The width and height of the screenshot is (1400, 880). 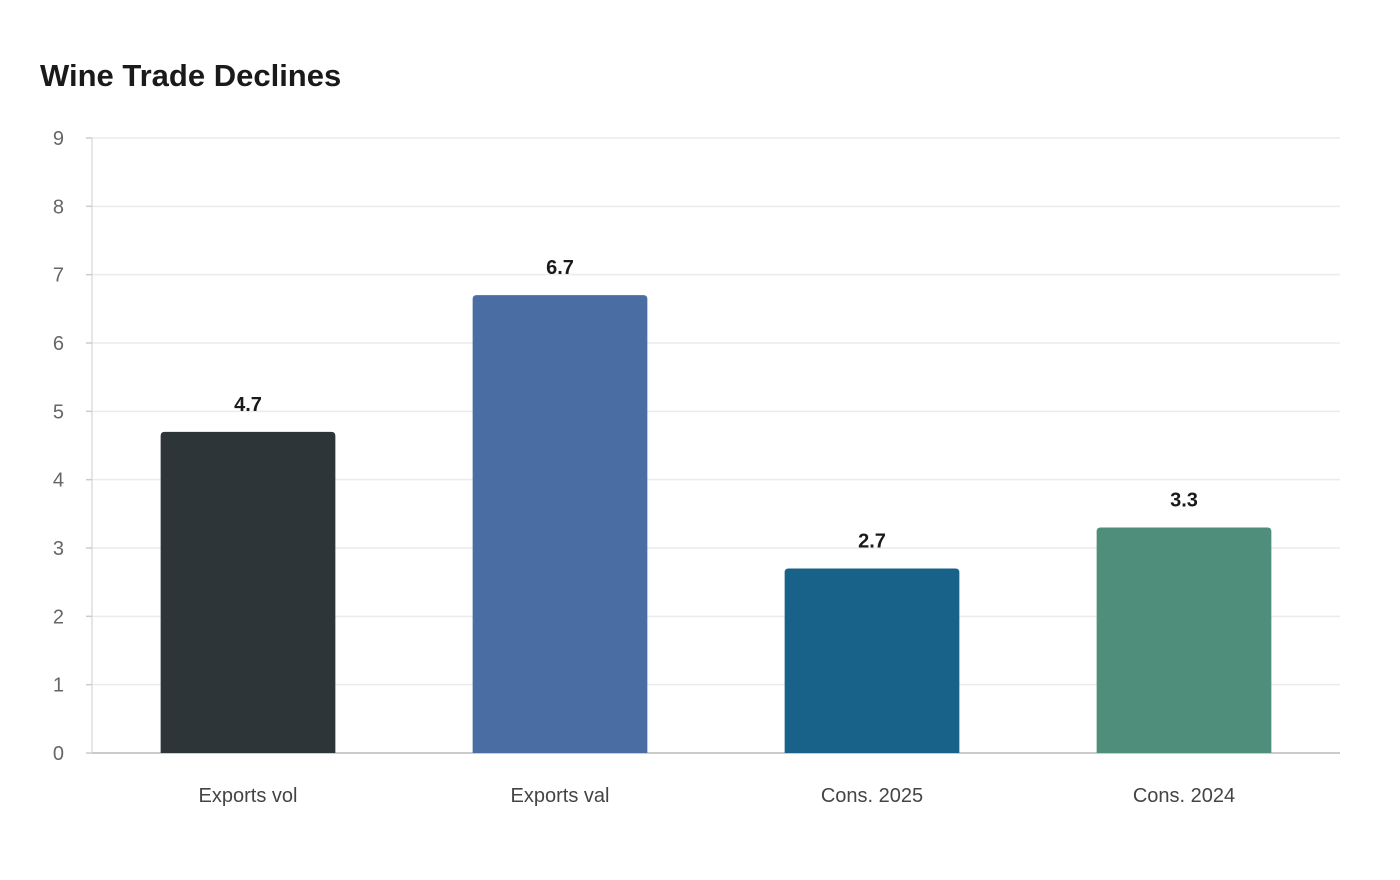 What do you see at coordinates (58, 549) in the screenshot?
I see `y-tick-label: 3` at bounding box center [58, 549].